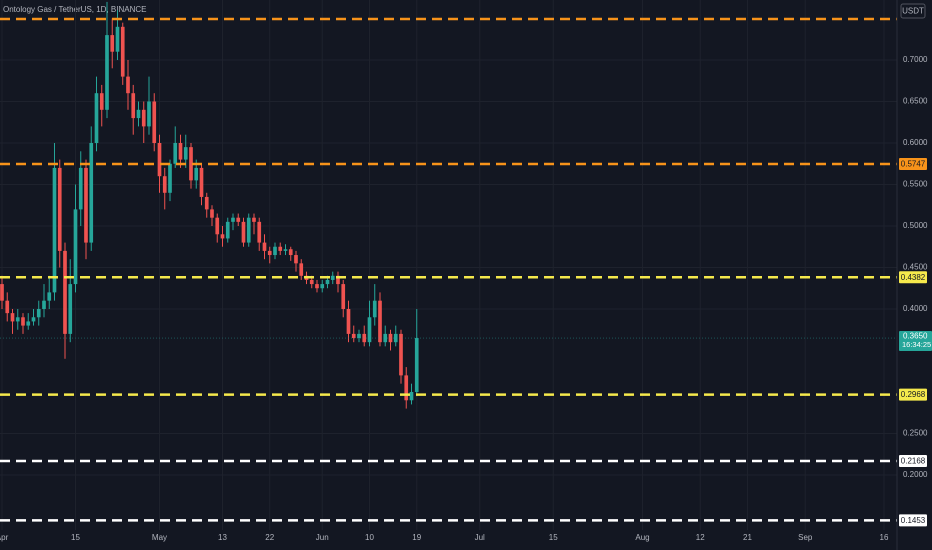 The height and width of the screenshot is (550, 932). I want to click on x-tick-label: Sep, so click(805, 537).